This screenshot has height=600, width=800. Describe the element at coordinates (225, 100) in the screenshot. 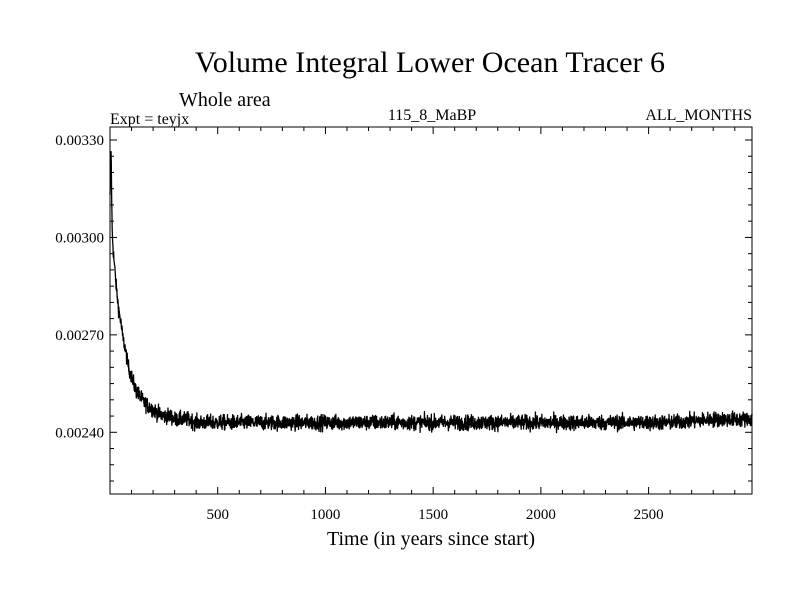

I see `chart-subtitle: Whole area` at that location.